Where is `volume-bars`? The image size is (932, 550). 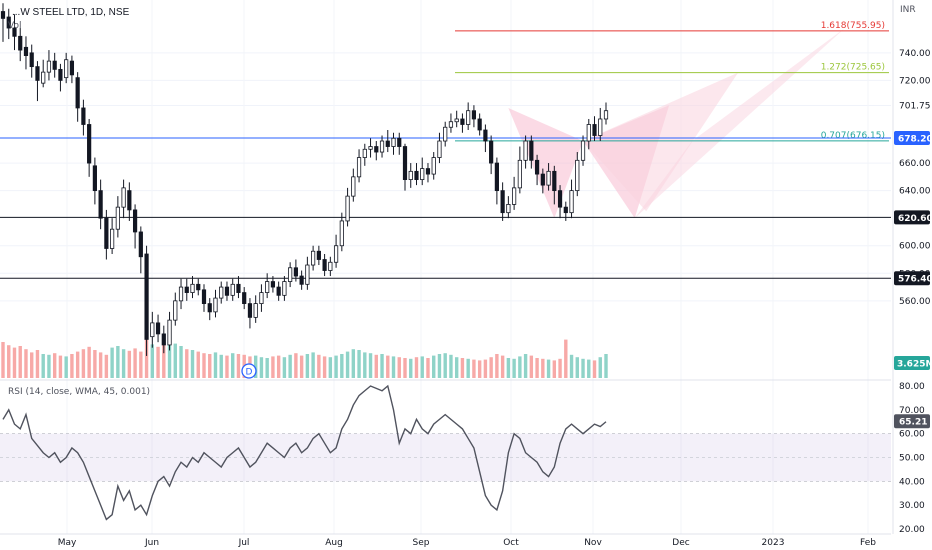
volume-bars is located at coordinates (304, 358).